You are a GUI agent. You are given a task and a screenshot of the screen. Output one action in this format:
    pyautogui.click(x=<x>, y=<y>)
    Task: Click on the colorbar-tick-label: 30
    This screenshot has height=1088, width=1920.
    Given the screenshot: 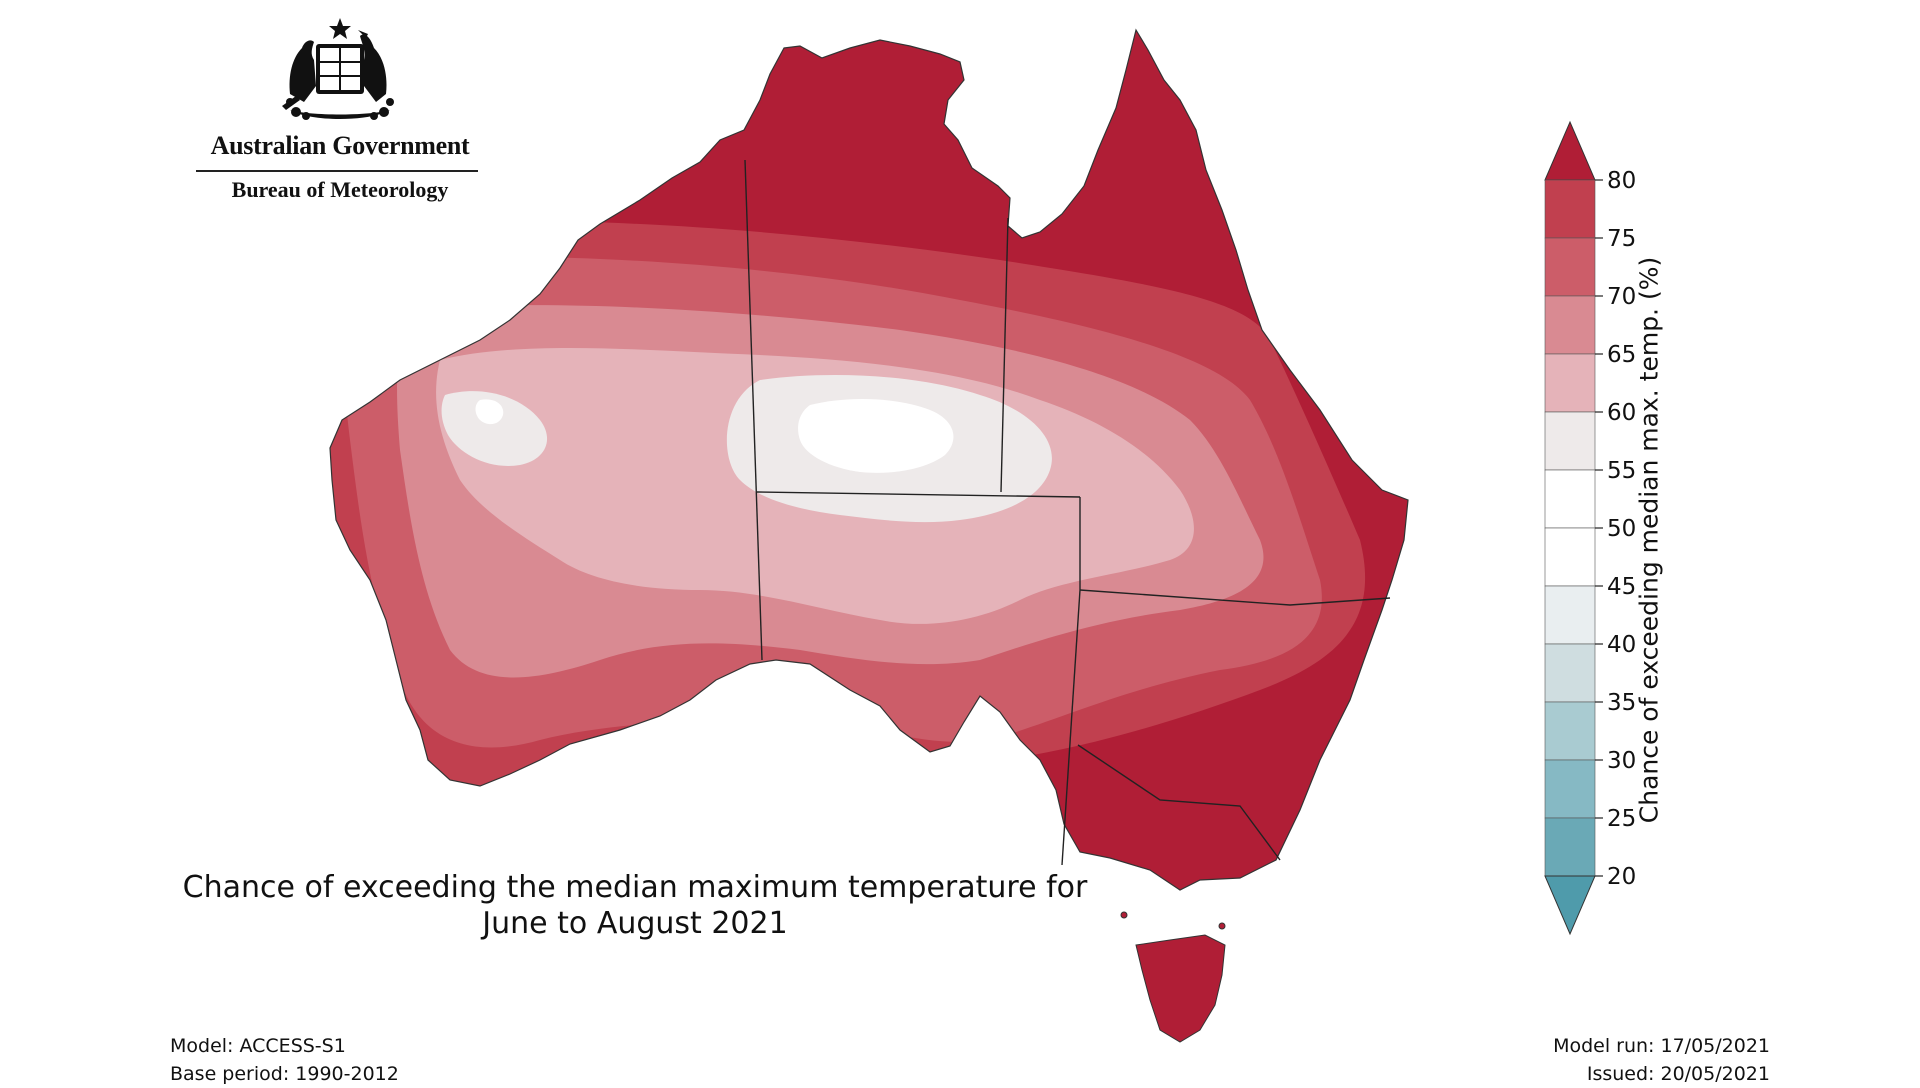 What is the action you would take?
    pyautogui.click(x=1621, y=761)
    